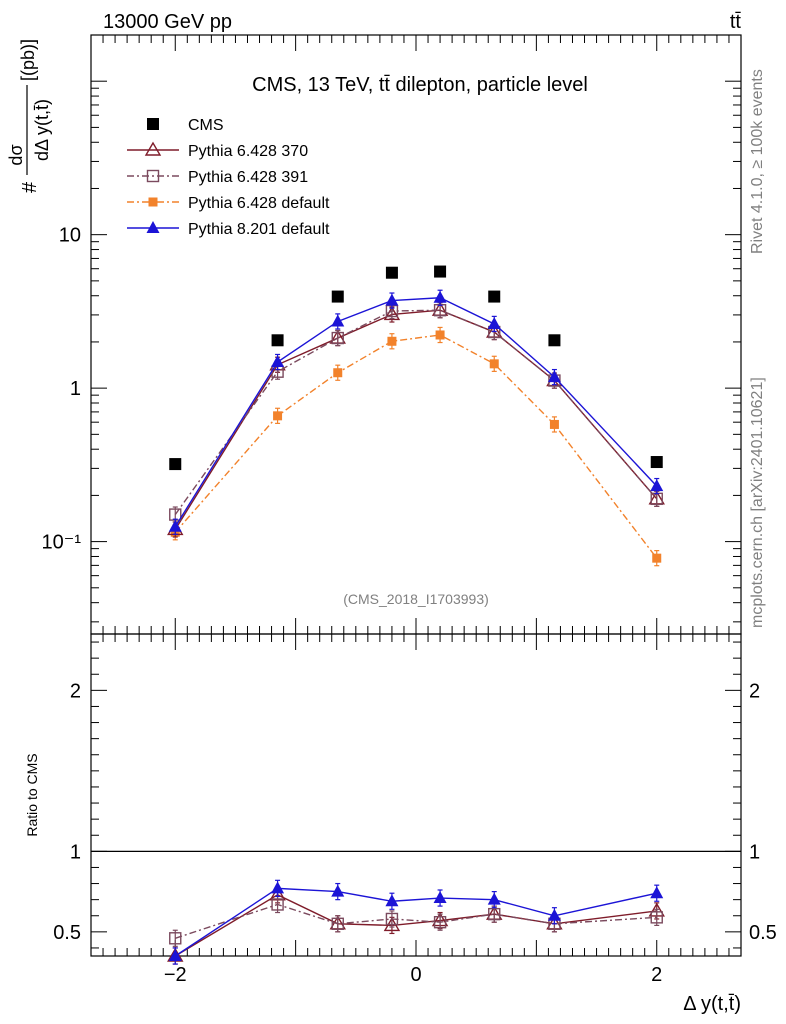 The width and height of the screenshot is (786, 1024). Describe the element at coordinates (32, 794) in the screenshot. I see `ratio-y-axis-label: Ratio to CMS` at that location.